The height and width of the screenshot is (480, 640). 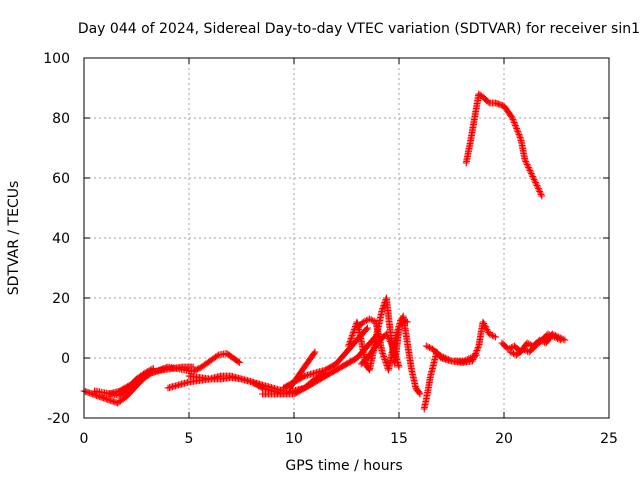 What do you see at coordinates (56, 59) in the screenshot?
I see `y-tick-label: 100` at bounding box center [56, 59].